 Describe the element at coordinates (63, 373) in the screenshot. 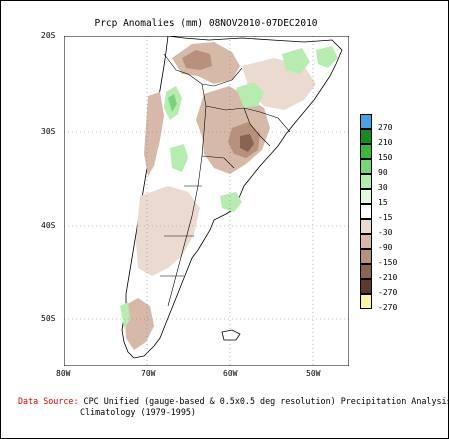

I see `lon-label-80w: 80W` at that location.